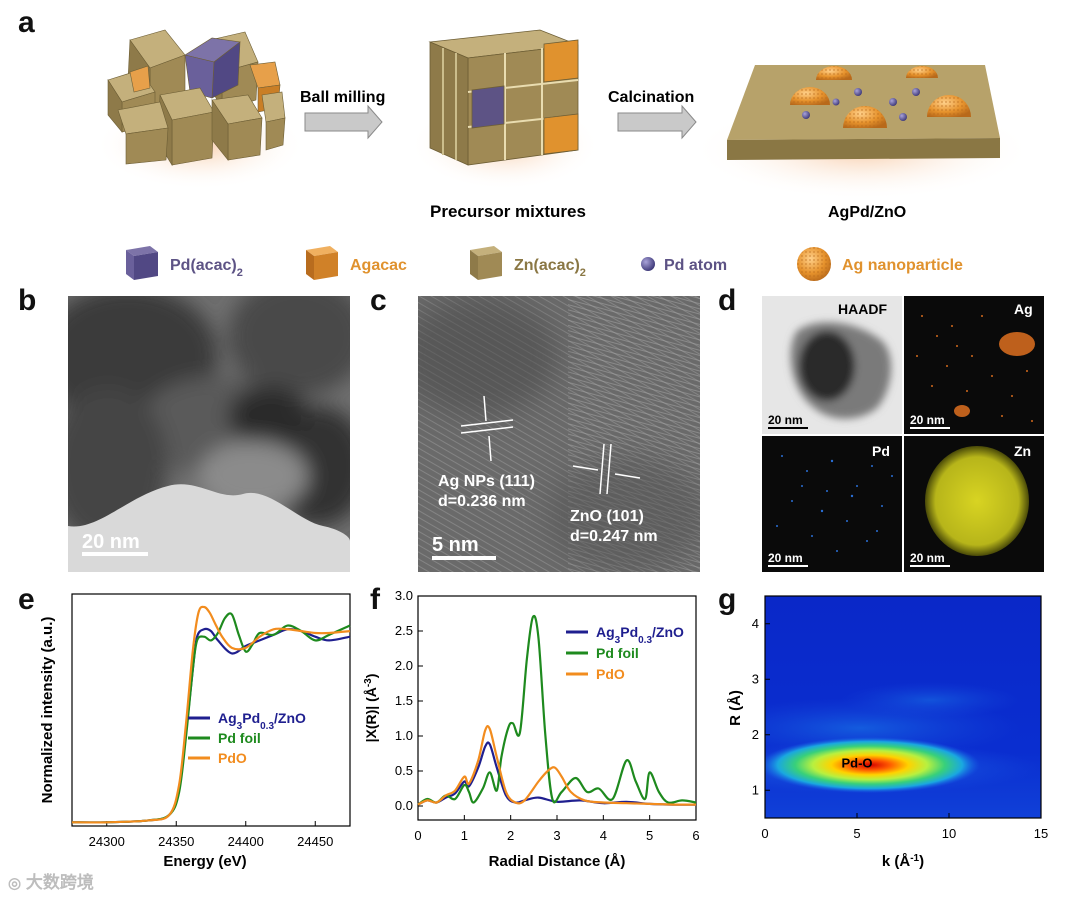 The image size is (1080, 900). Describe the element at coordinates (455, 545) in the screenshot. I see `scale-label-c: 5 nm` at that location.